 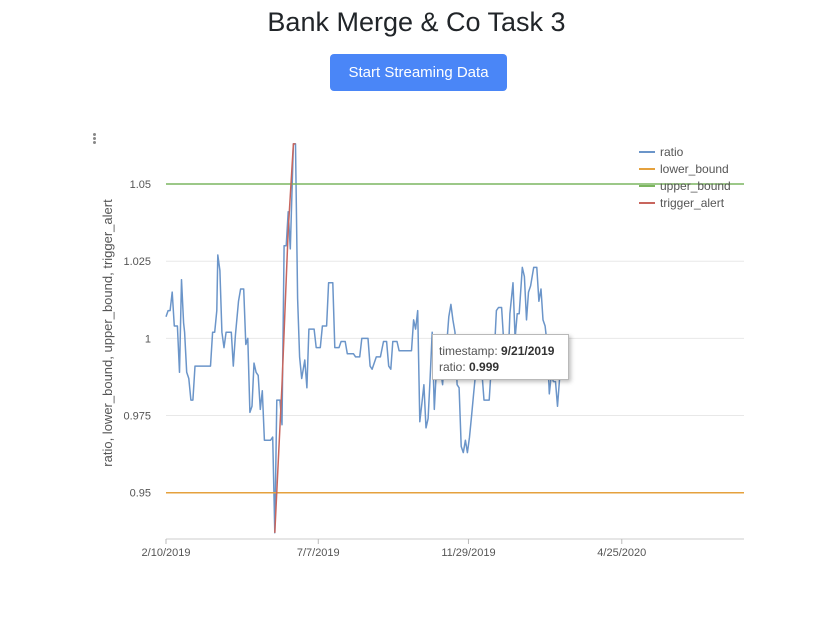 What do you see at coordinates (140, 494) in the screenshot?
I see `y-tick-label: 0.95` at bounding box center [140, 494].